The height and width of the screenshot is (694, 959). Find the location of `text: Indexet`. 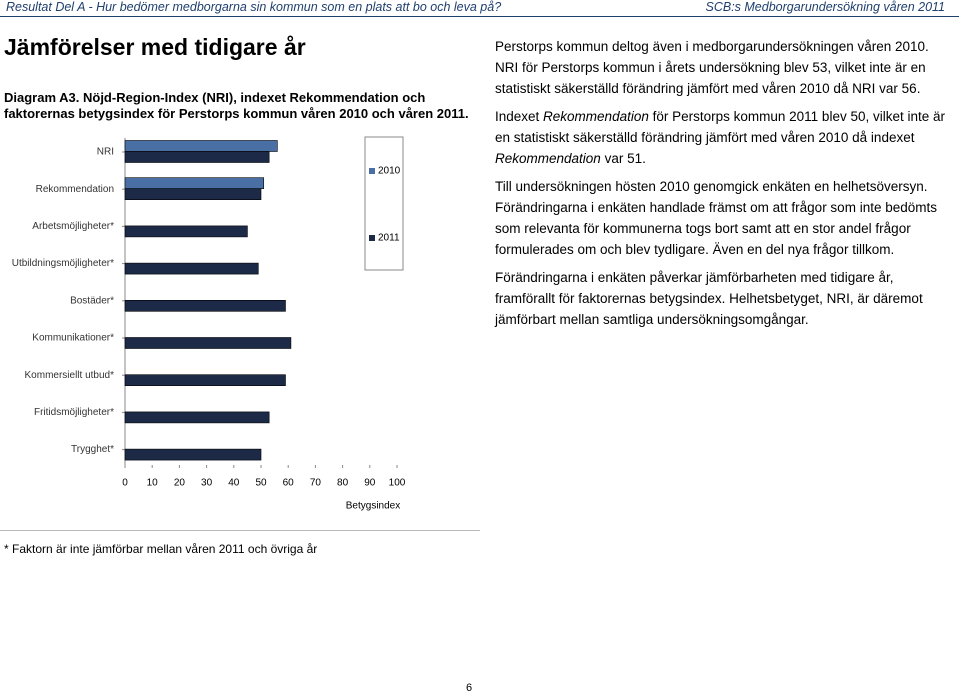

text: Indexet is located at coordinates (519, 116).